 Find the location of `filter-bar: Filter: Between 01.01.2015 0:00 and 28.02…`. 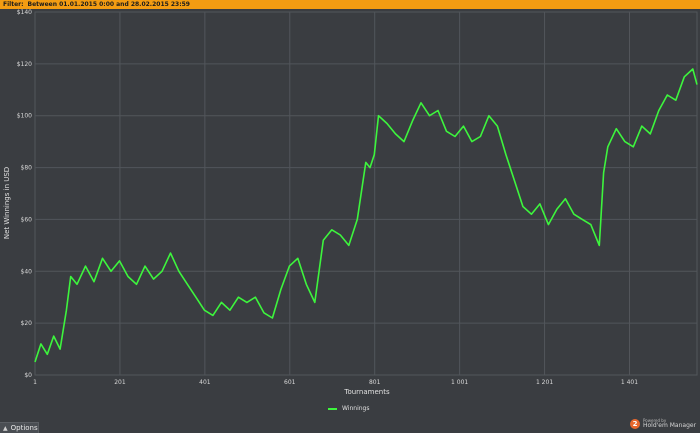

filter-bar: Filter: Between 01.01.2015 0:00 and 28.02… is located at coordinates (350, 4).